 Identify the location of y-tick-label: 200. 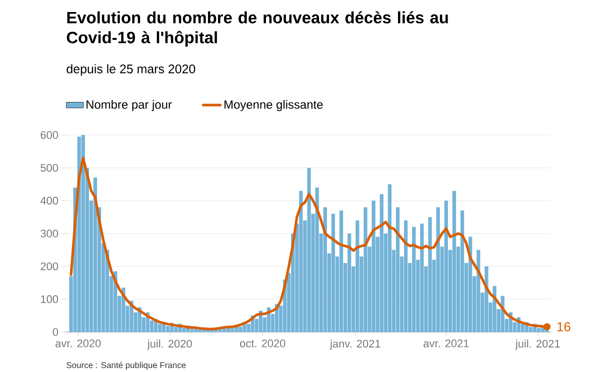
(49, 266).